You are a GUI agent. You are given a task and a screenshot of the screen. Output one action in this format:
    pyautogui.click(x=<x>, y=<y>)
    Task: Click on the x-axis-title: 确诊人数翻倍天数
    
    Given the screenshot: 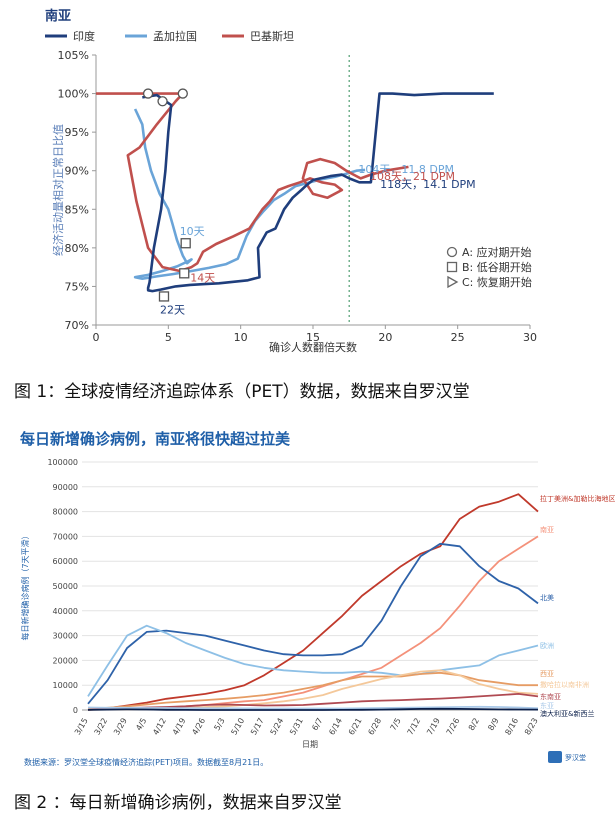 What is the action you would take?
    pyautogui.click(x=313, y=347)
    